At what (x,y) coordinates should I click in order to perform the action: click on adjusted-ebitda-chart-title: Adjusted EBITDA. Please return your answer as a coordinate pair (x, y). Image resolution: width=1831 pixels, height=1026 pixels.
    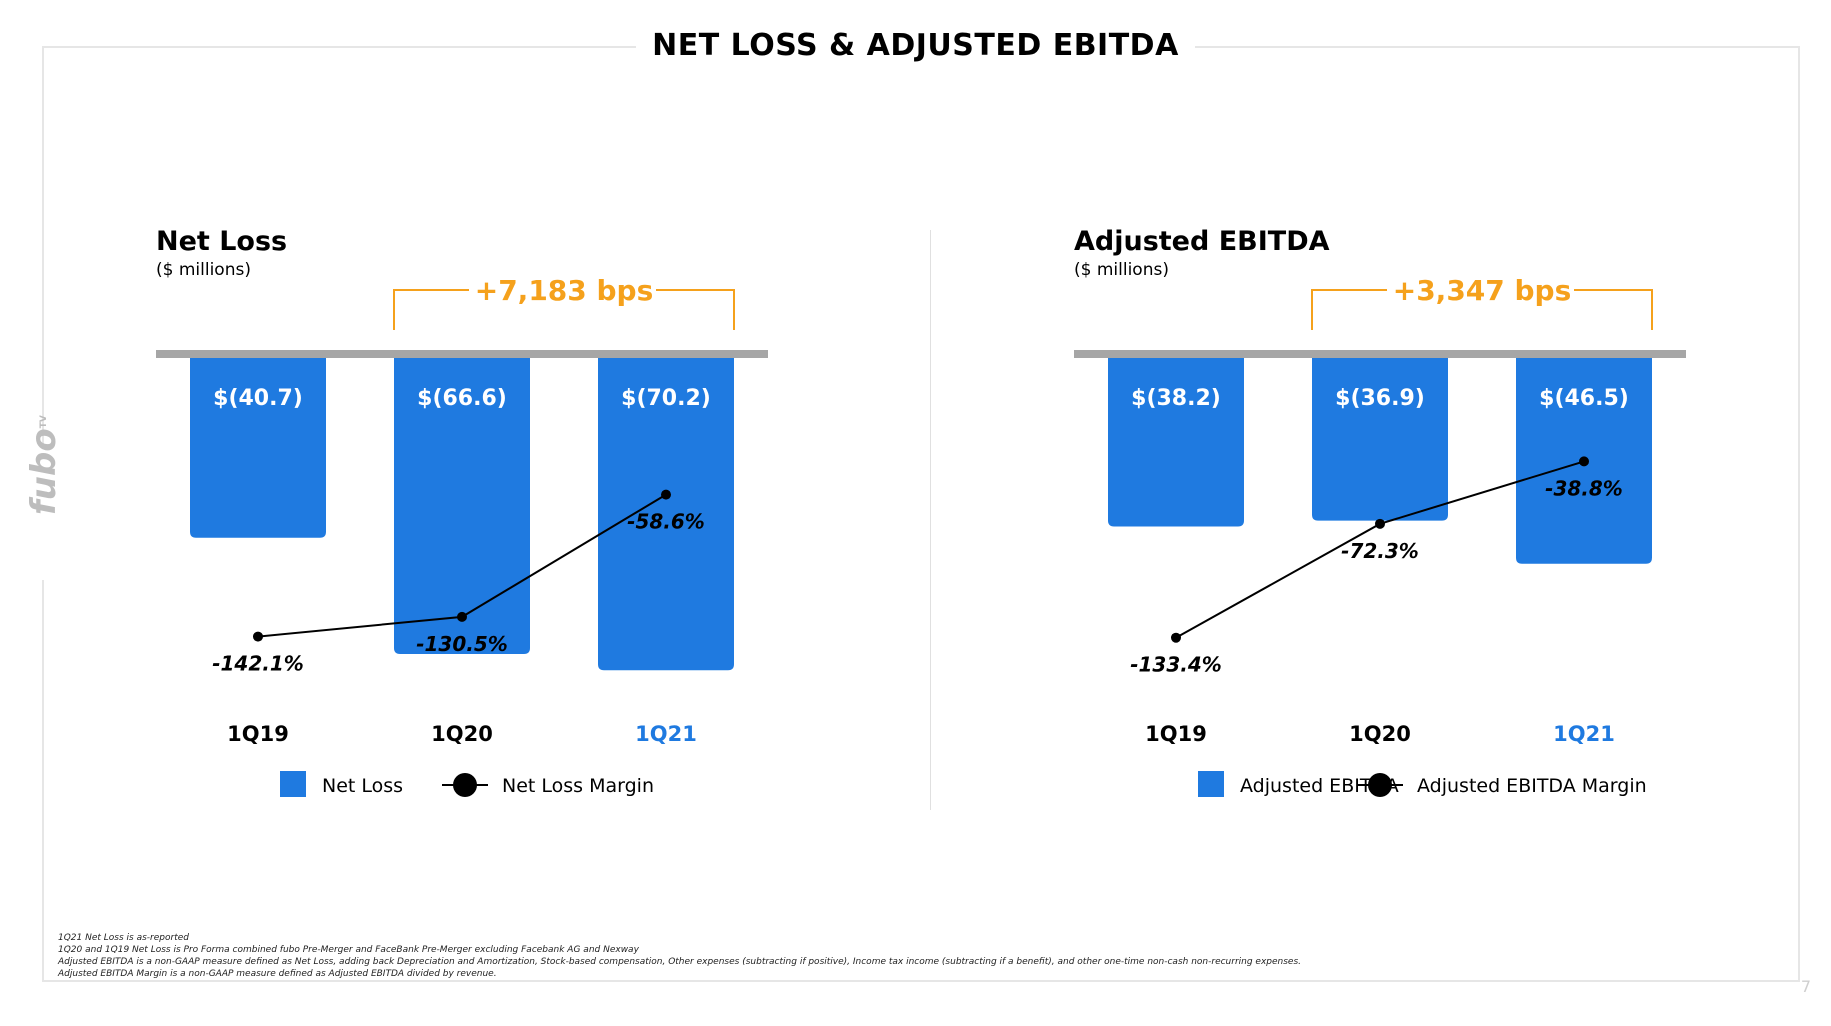
    Looking at the image, I should click on (1202, 241).